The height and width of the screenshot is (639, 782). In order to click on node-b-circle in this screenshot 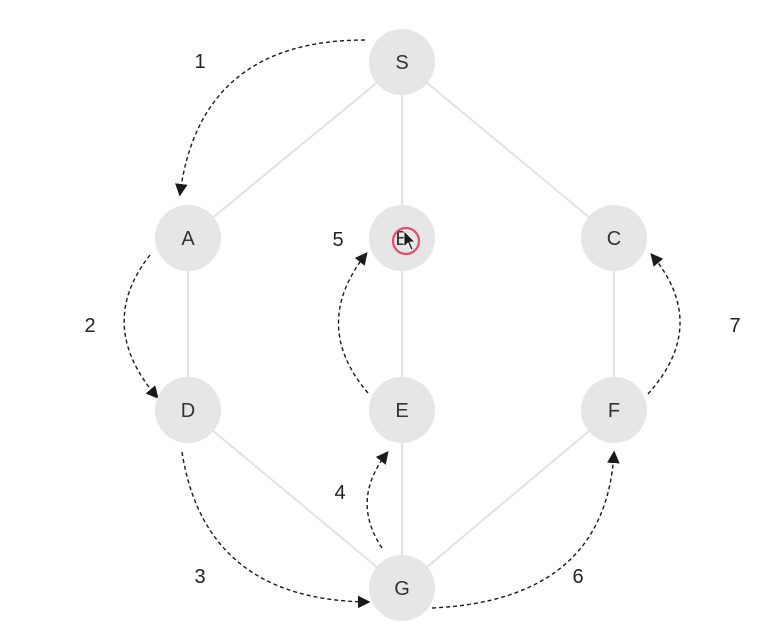, I will do `click(402, 238)`.